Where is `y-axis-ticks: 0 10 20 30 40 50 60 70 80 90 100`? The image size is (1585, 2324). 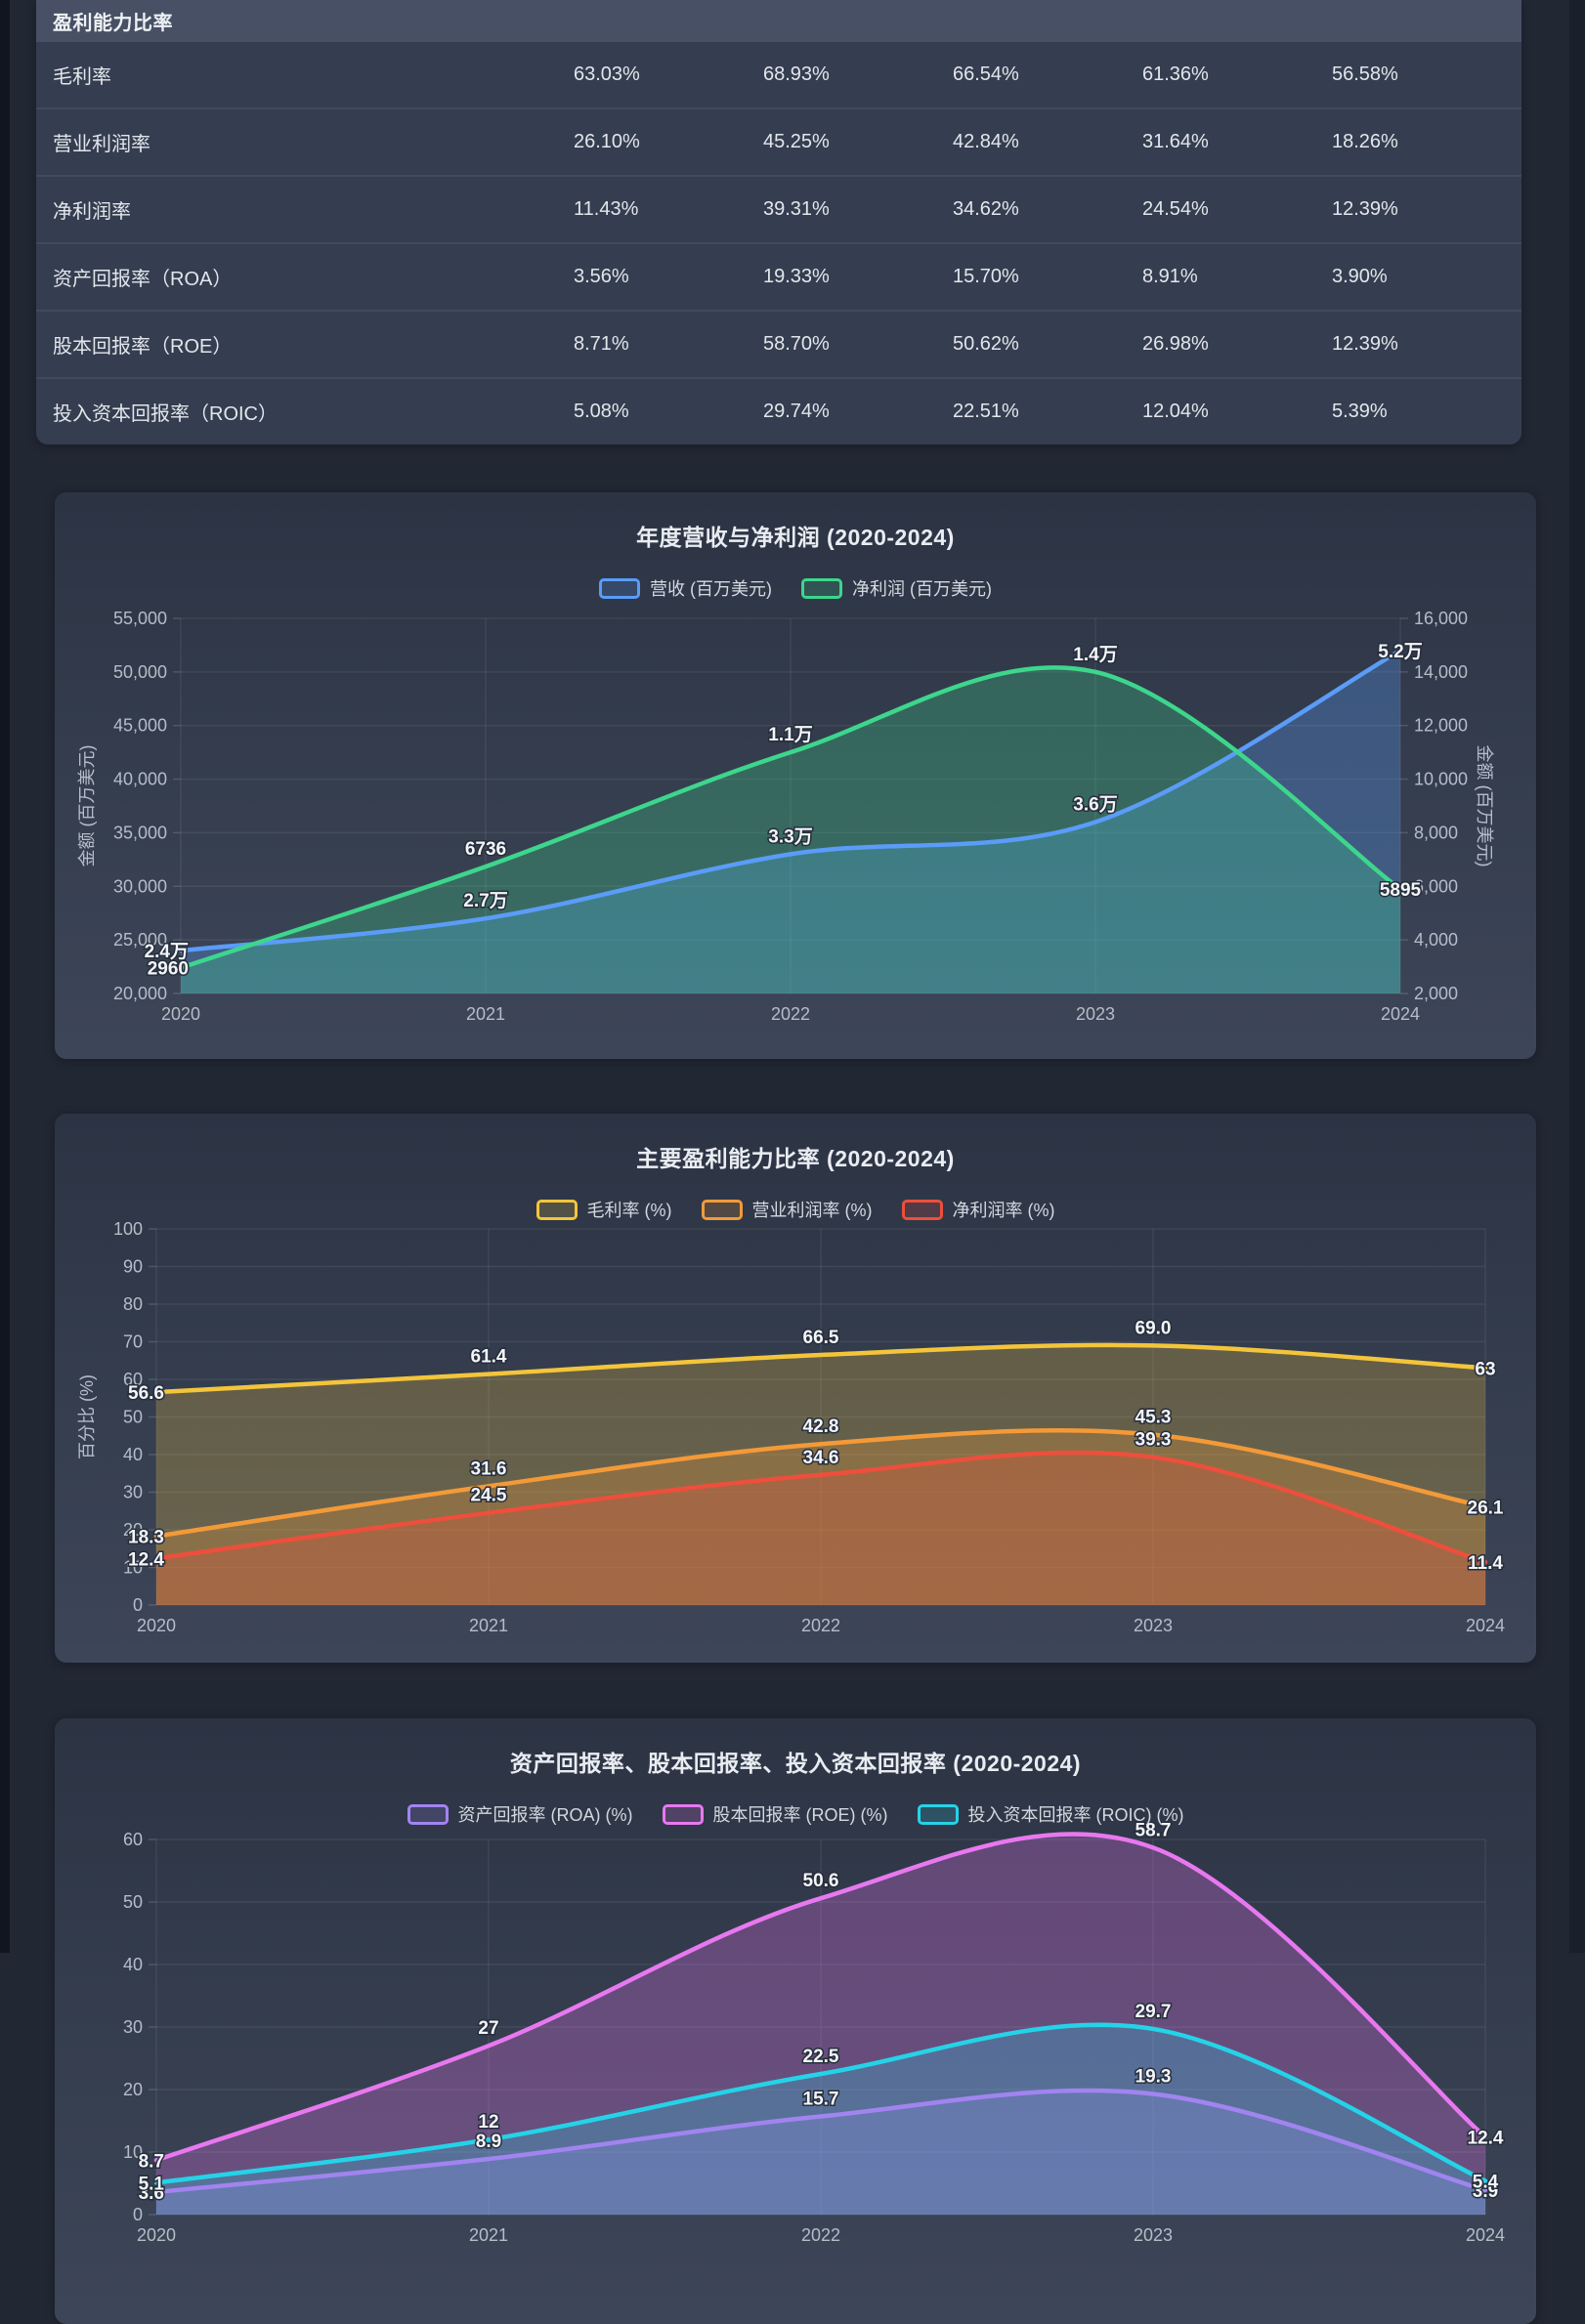
y-axis-ticks: 0 10 20 30 40 50 60 70 80 90 100 is located at coordinates (128, 1417).